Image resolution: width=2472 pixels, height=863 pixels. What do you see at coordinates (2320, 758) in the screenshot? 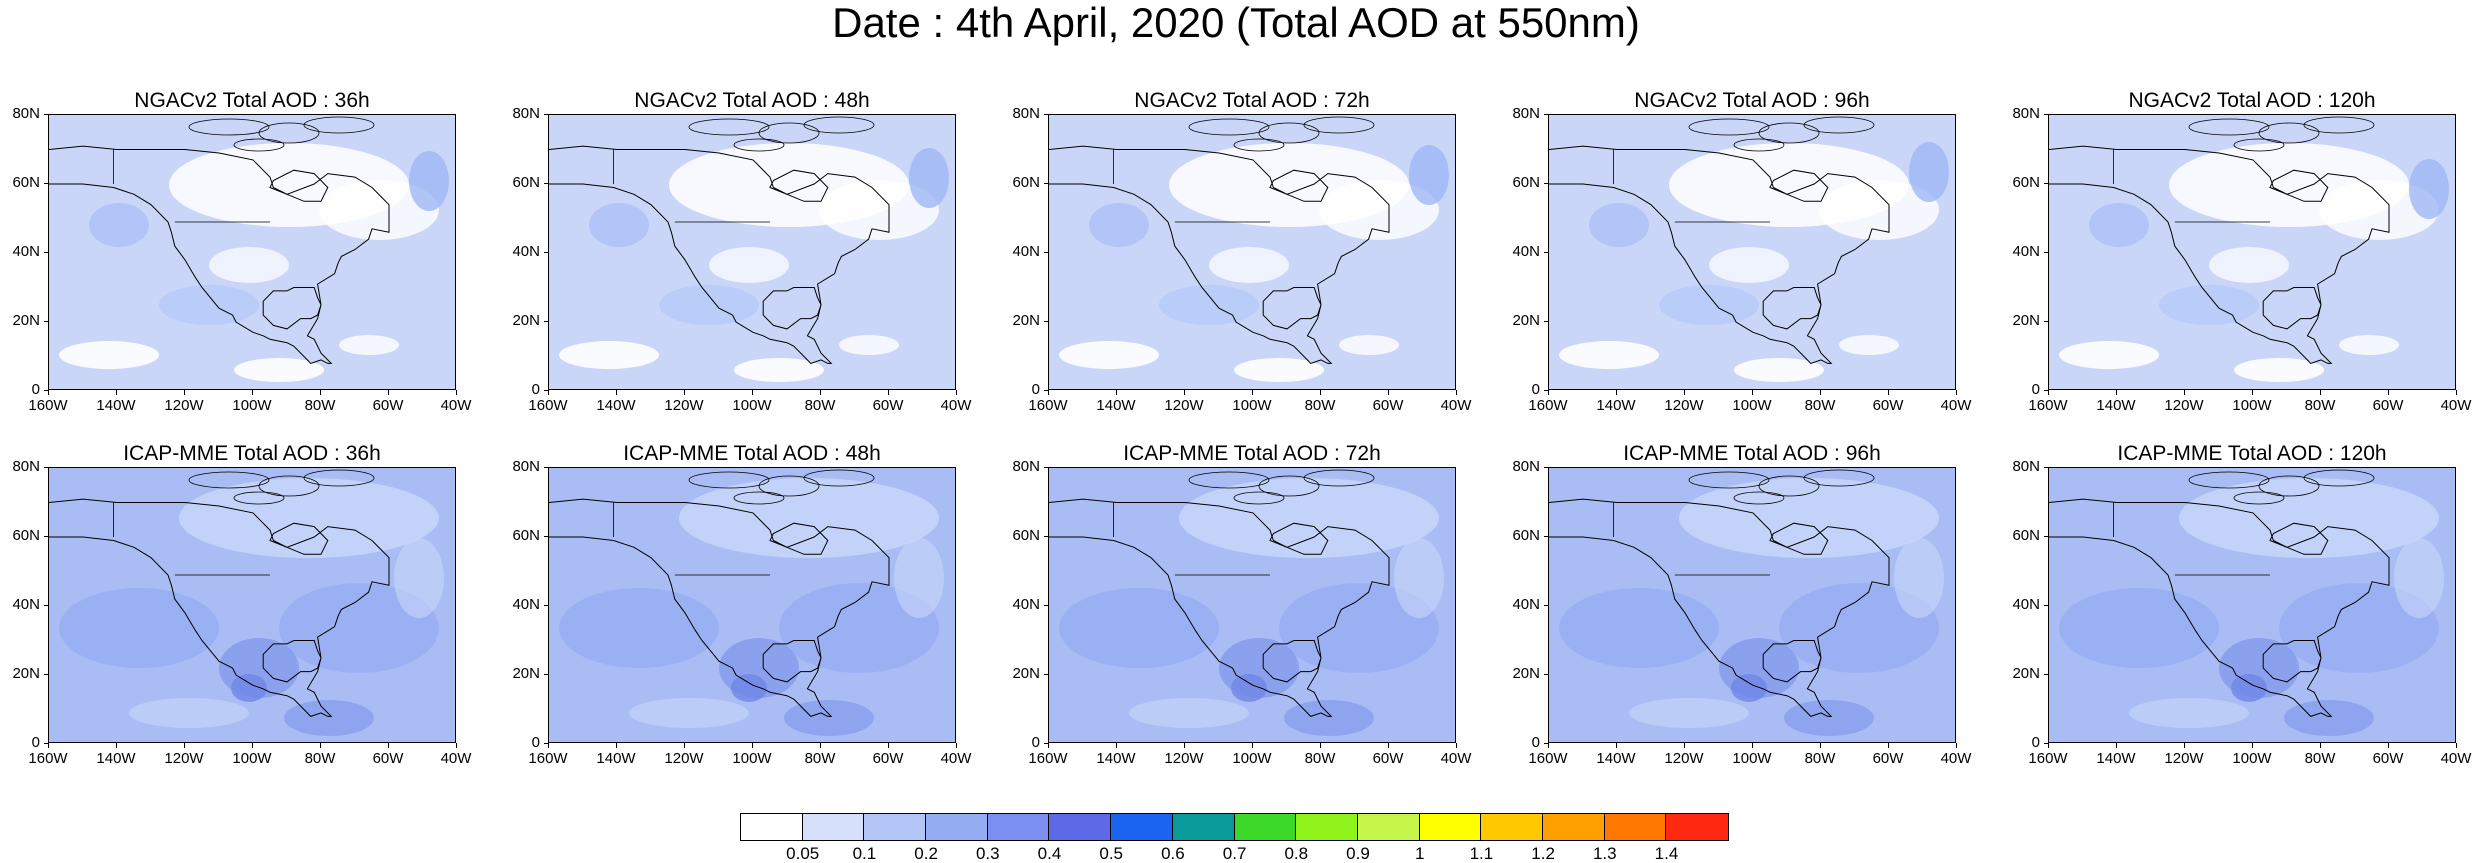
I see `x-tick-label: 80W` at bounding box center [2320, 758].